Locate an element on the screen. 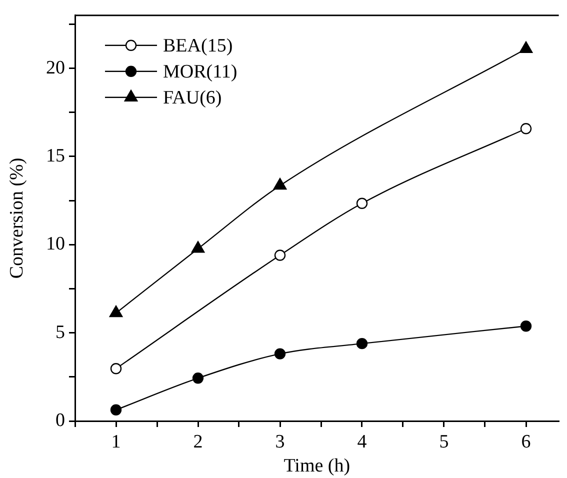 Image resolution: width=567 pixels, height=478 pixels. y-tick-label: 5 is located at coordinates (60, 332).